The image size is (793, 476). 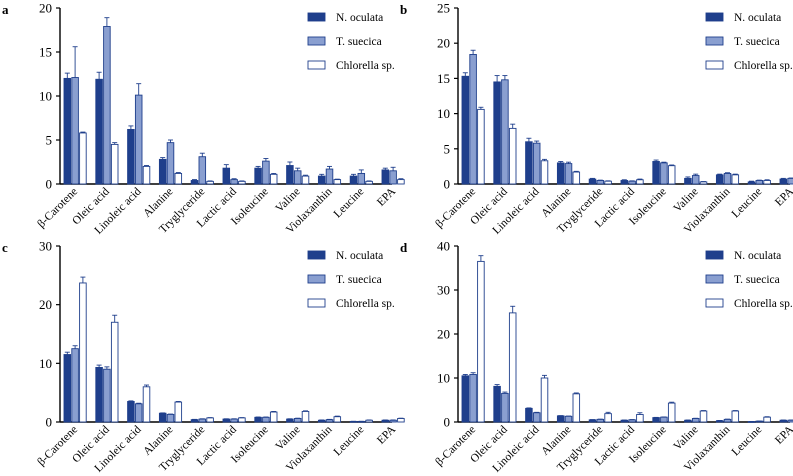 I want to click on bar-chlorella-sp-linoleic-acid, so click(x=544, y=400).